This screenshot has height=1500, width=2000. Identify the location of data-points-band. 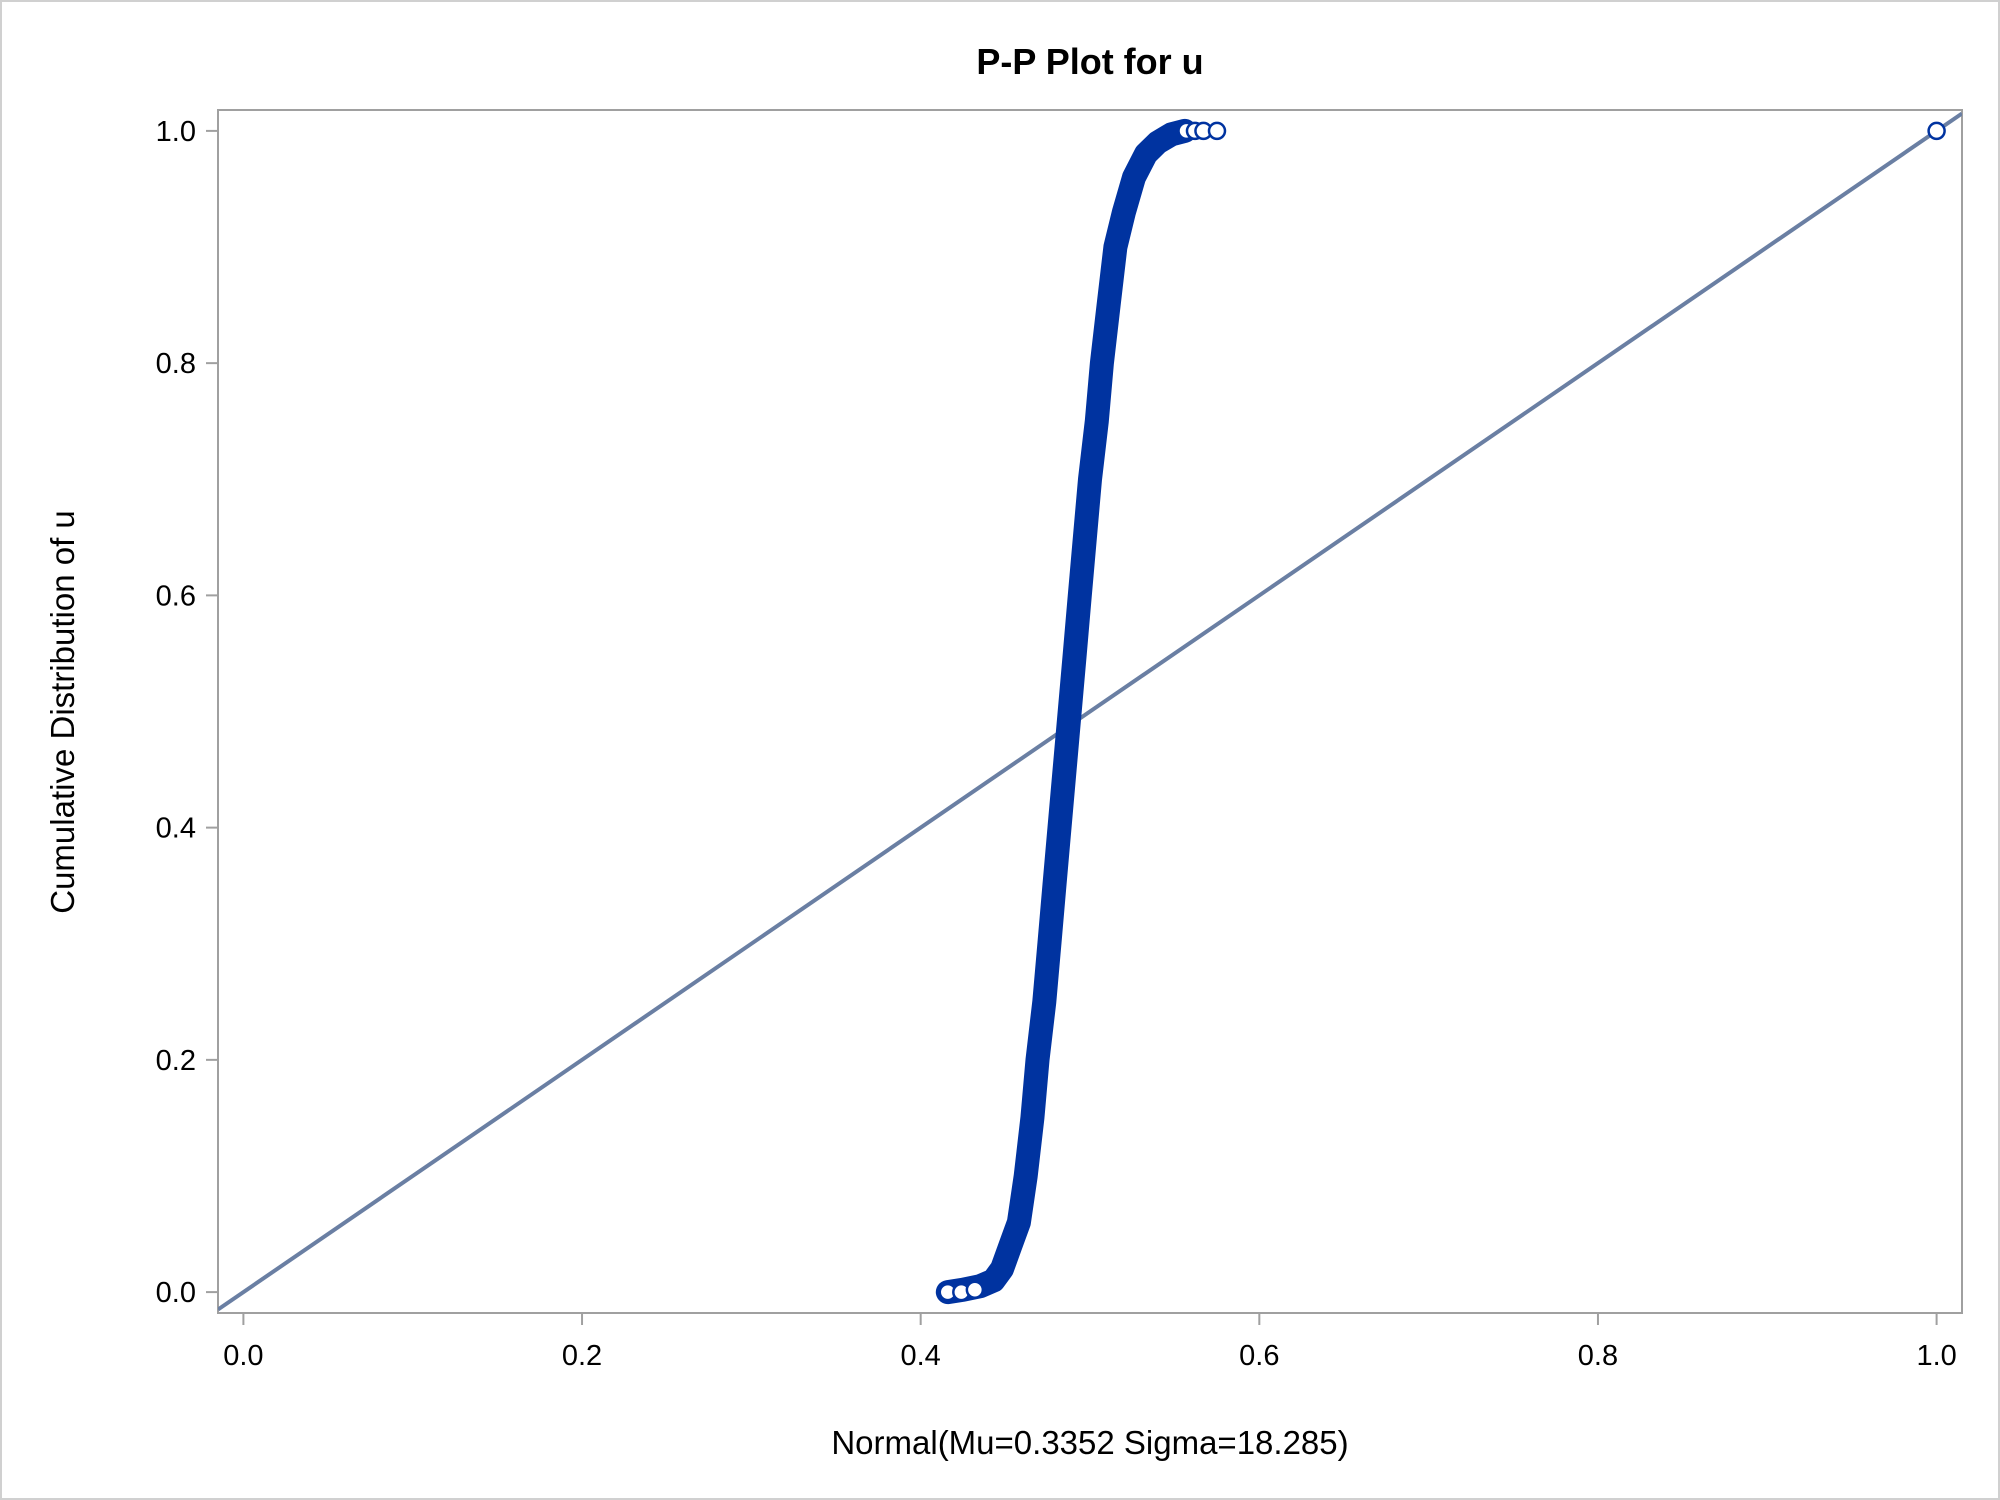
(1066, 711).